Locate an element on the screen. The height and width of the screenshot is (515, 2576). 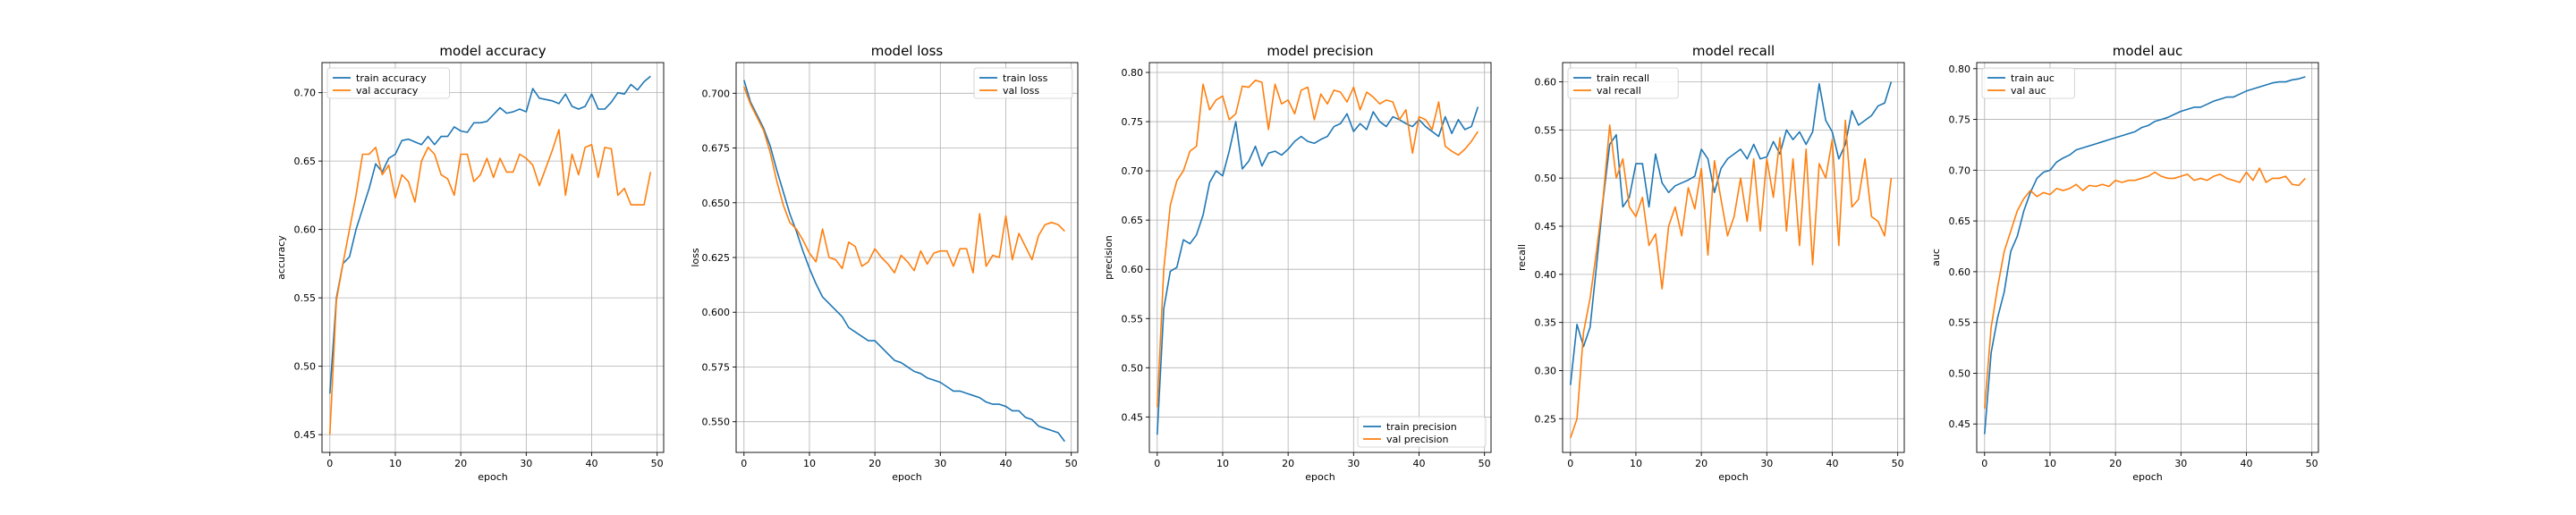
chart-title: model precision is located at coordinates (1320, 51).